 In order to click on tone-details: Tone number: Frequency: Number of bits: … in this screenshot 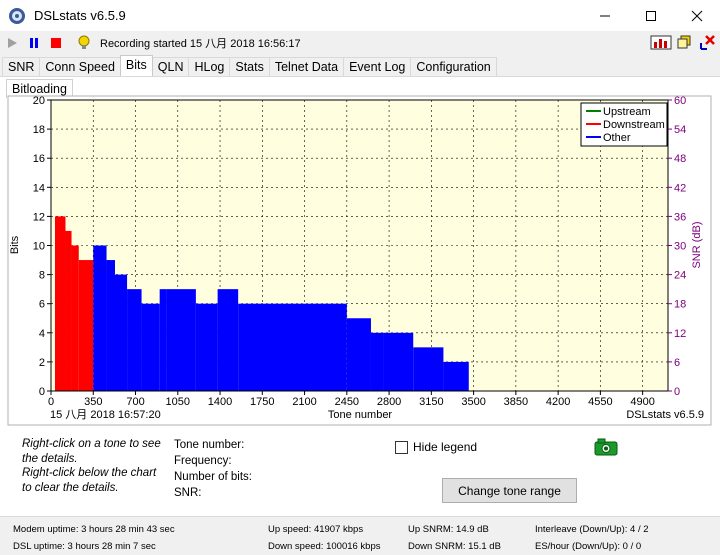, I will do `click(213, 469)`.